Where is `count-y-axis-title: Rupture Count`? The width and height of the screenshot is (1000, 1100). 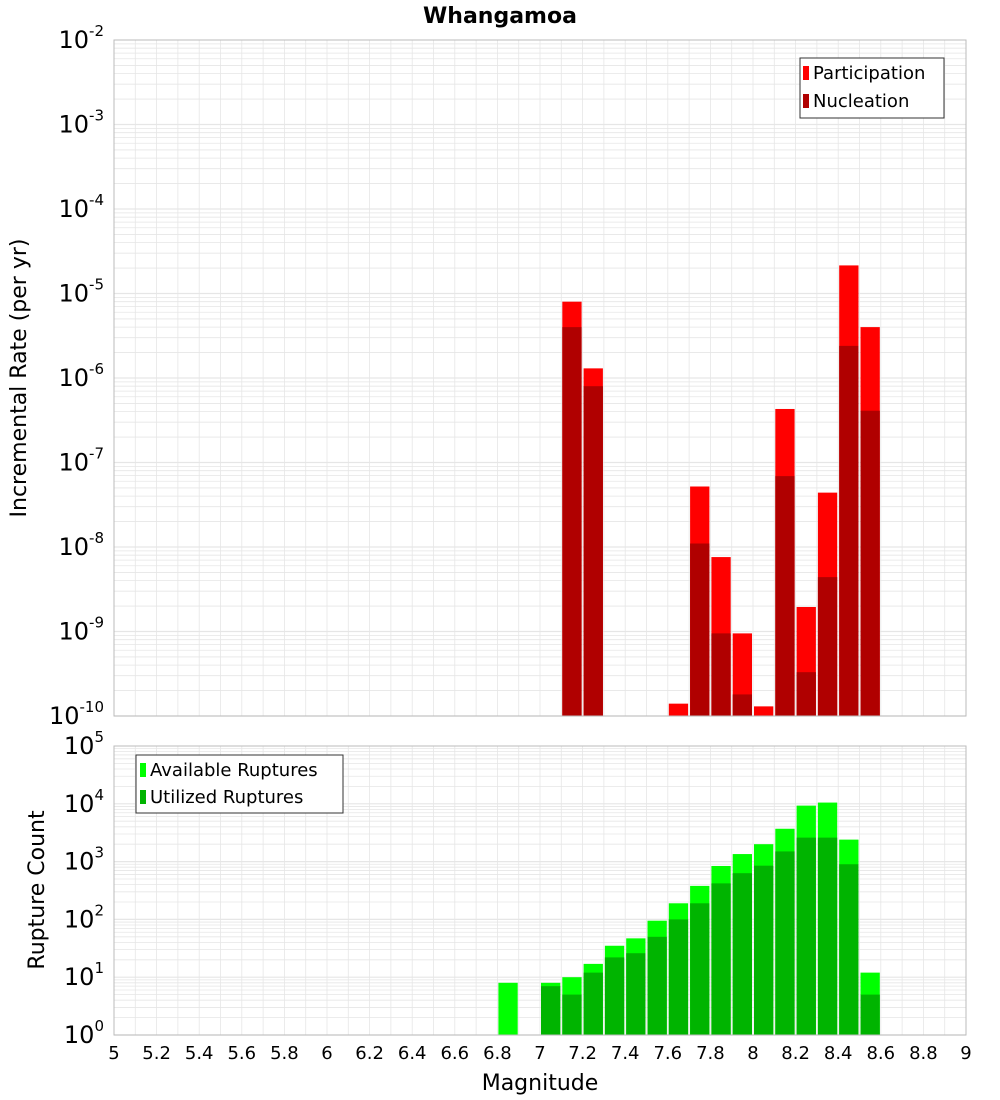
count-y-axis-title: Rupture Count is located at coordinates (37, 890).